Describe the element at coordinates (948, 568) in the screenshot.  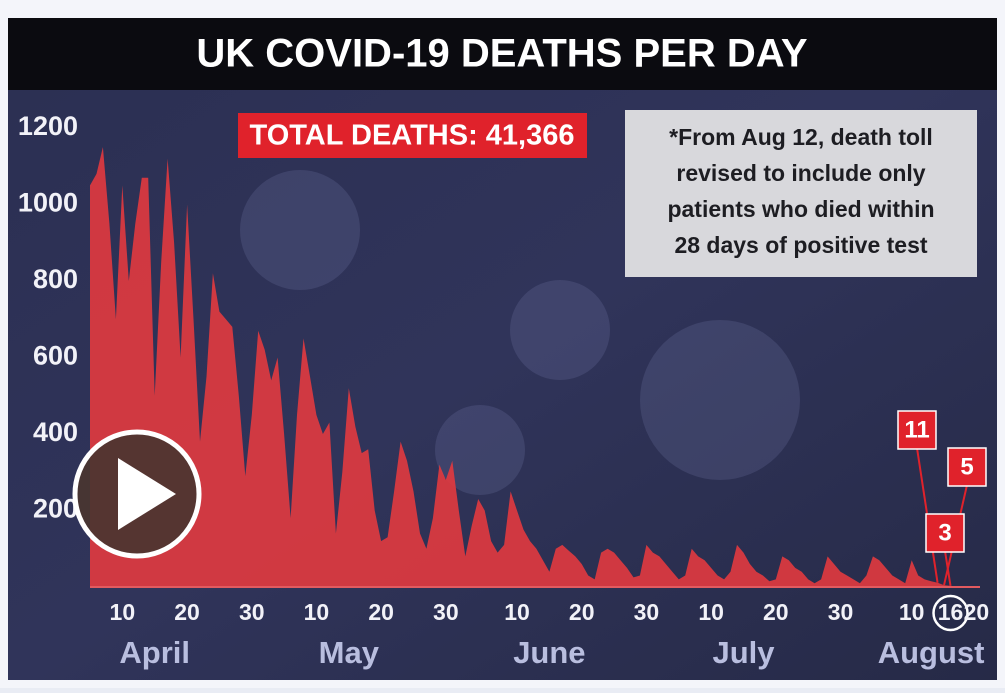
I see `label-leader` at that location.